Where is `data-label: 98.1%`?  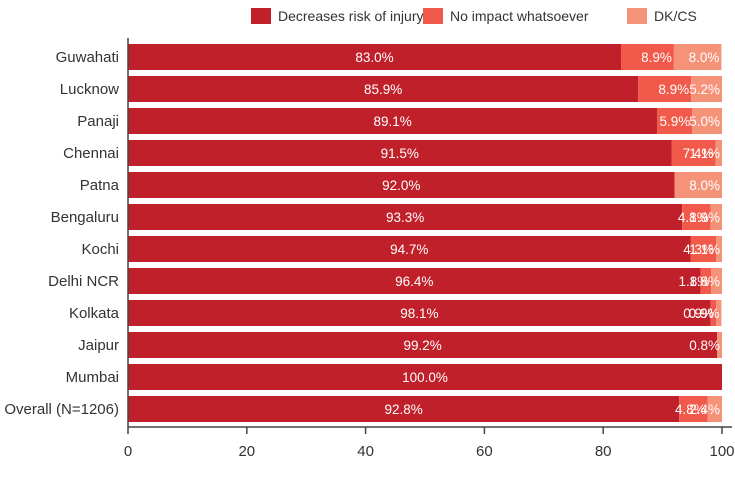
data-label: 98.1% is located at coordinates (419, 313).